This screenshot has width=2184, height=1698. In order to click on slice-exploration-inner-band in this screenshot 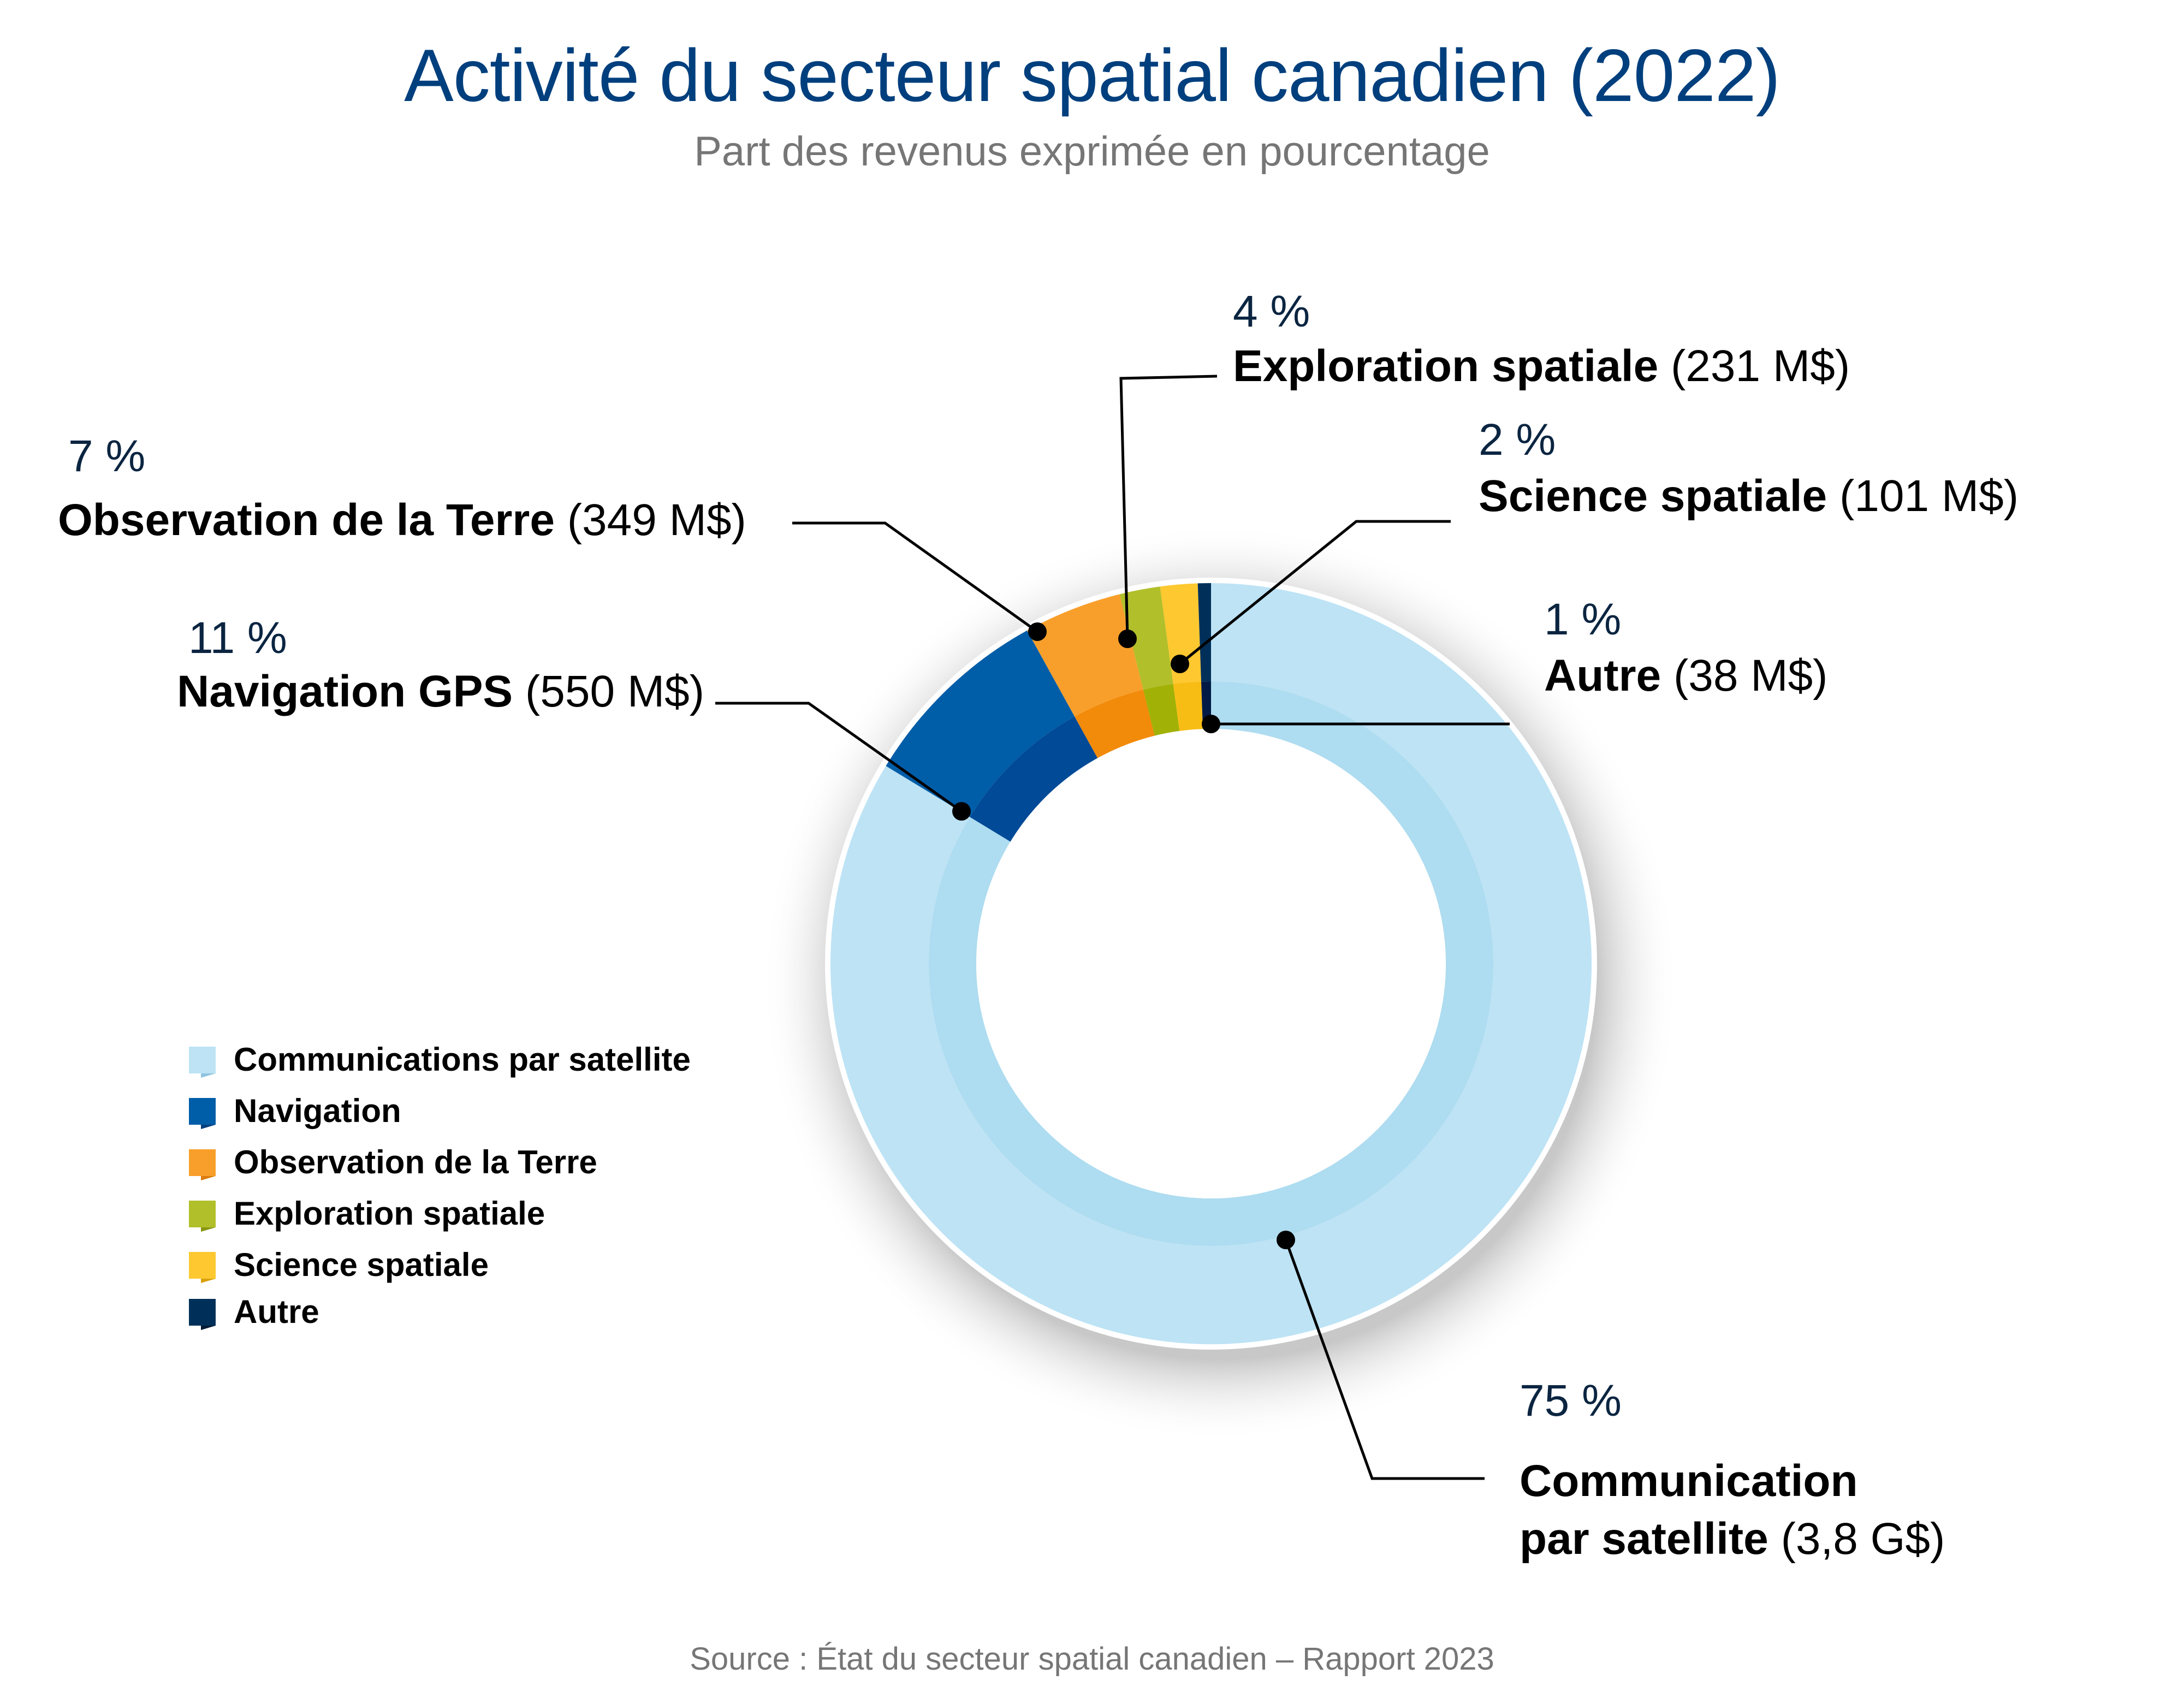, I will do `click(1161, 710)`.